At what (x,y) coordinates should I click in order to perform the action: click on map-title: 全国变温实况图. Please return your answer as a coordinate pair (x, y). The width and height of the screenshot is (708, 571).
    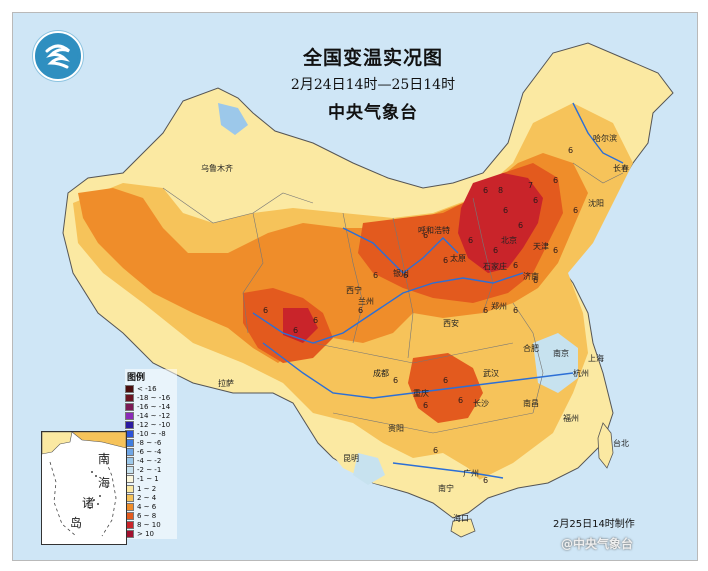
    Looking at the image, I should click on (372, 58).